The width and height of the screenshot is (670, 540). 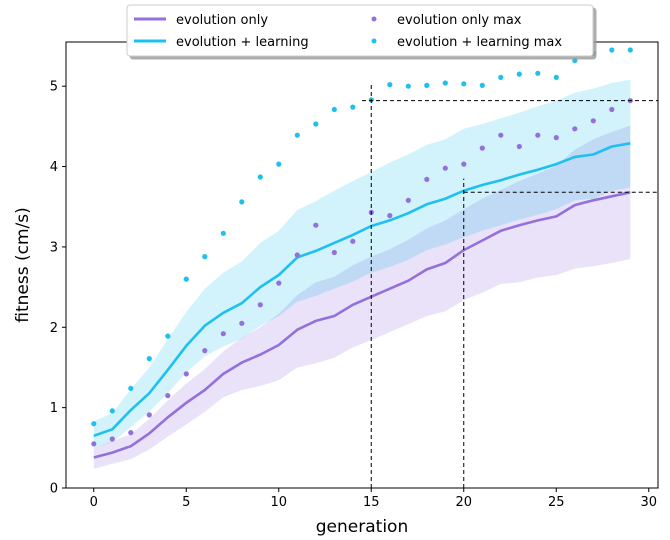 What do you see at coordinates (278, 502) in the screenshot?
I see `x-tick-label: 10` at bounding box center [278, 502].